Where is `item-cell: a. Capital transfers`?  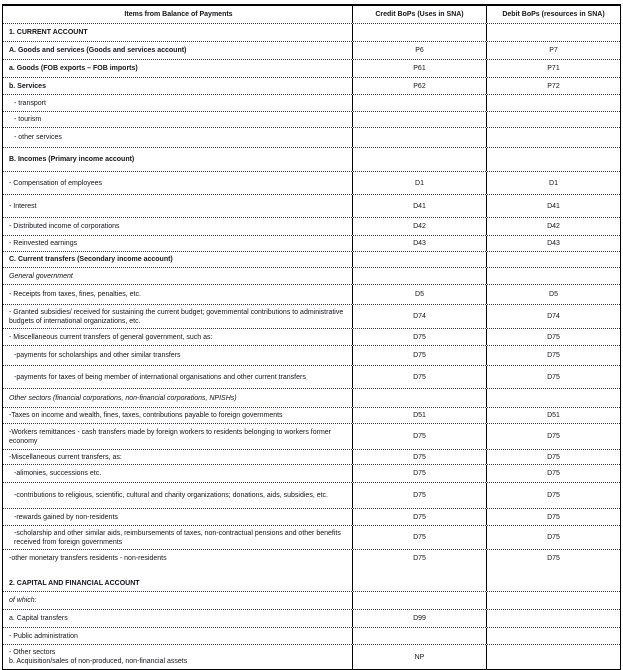
item-cell: a. Capital transfers is located at coordinates (38, 618).